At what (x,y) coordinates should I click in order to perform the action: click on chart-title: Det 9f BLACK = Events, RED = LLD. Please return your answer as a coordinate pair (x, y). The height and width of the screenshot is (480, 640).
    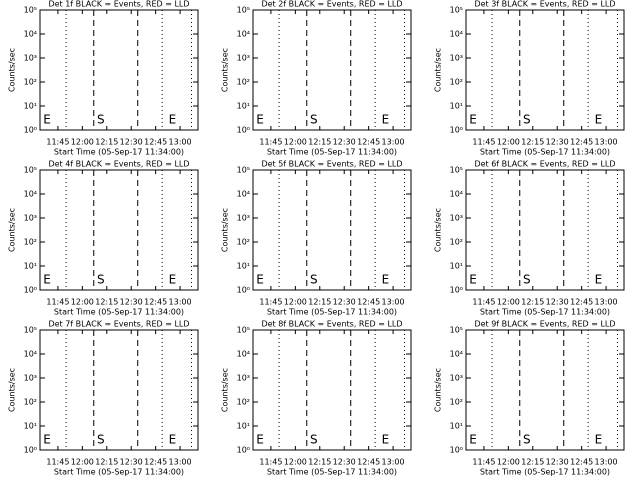
    Looking at the image, I should click on (544, 324).